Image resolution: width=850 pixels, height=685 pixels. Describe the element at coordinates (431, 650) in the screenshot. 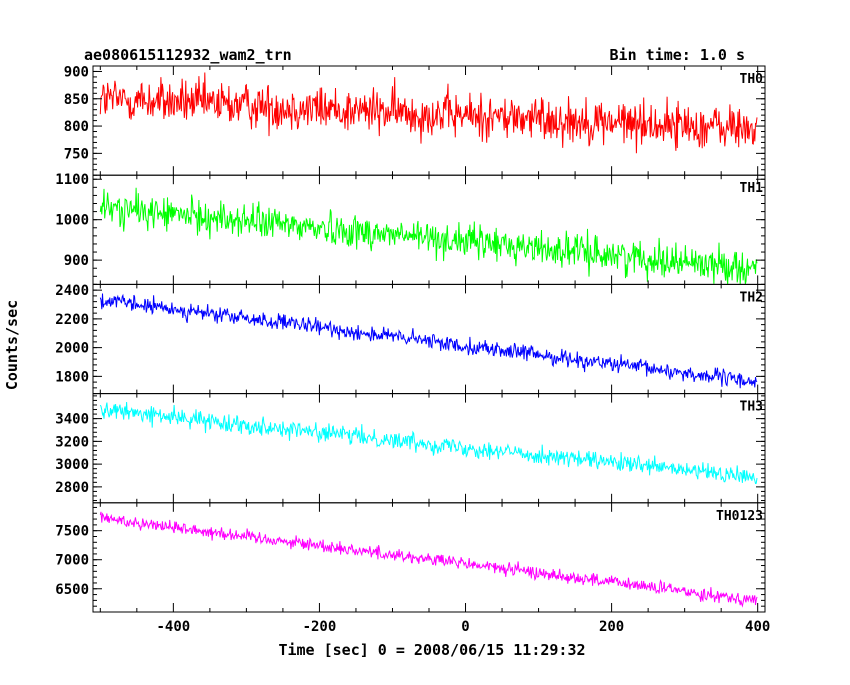

I see `x-axis-label: Time [sec] 0 = 2008/06/15 11:29:32` at that location.